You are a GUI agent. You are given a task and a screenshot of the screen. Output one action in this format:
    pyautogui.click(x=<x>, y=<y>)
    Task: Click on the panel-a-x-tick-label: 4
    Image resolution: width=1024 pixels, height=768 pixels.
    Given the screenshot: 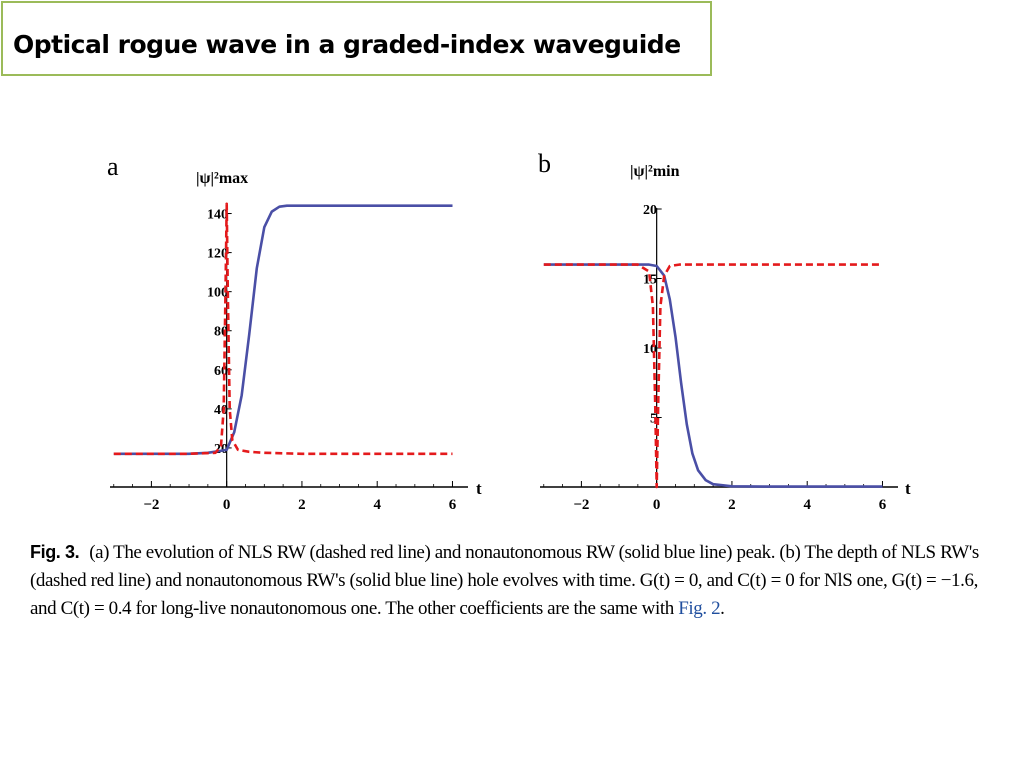 What is the action you would take?
    pyautogui.click(x=377, y=505)
    